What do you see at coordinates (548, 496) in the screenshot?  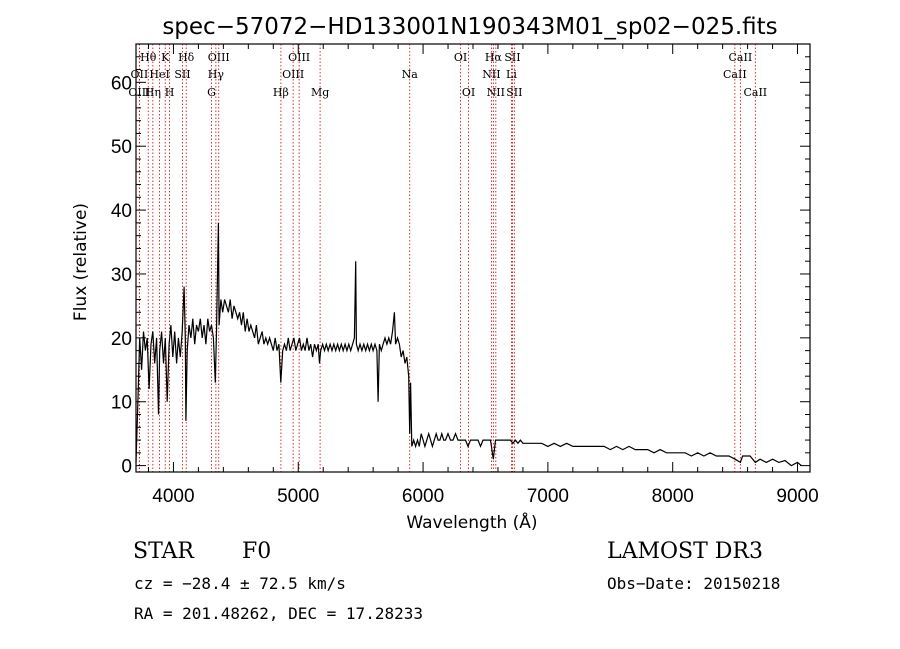 I see `x-tick-label: 7000` at bounding box center [548, 496].